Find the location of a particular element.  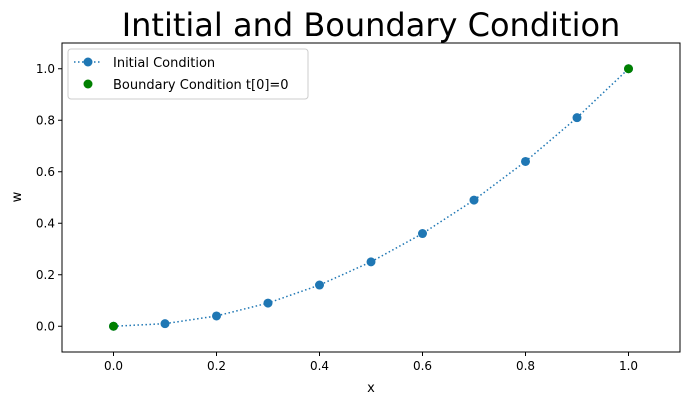

x-tick-label: 0.0 is located at coordinates (113, 366).